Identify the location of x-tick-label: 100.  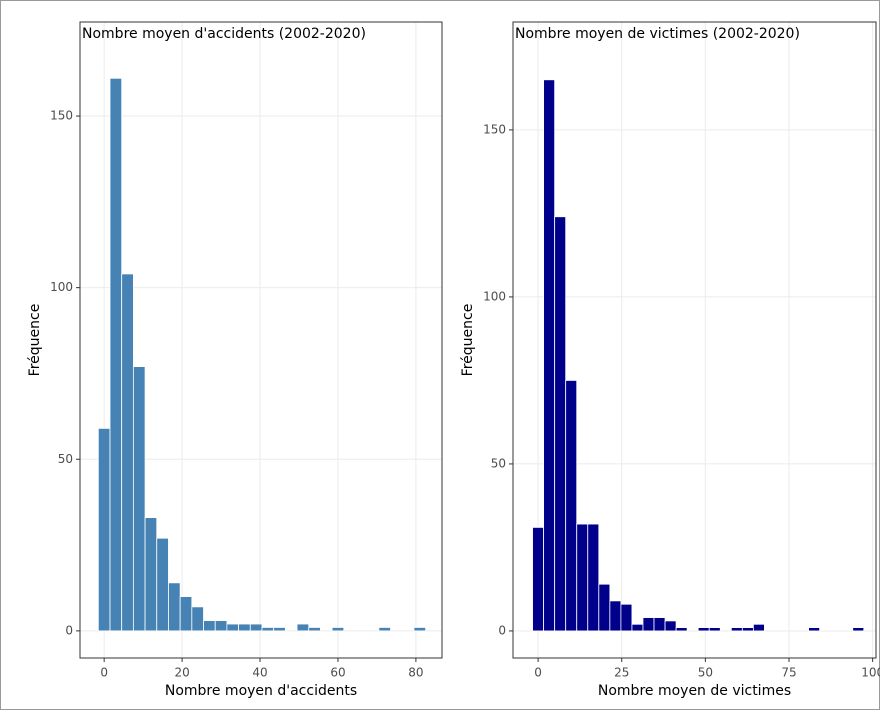
(870, 673).